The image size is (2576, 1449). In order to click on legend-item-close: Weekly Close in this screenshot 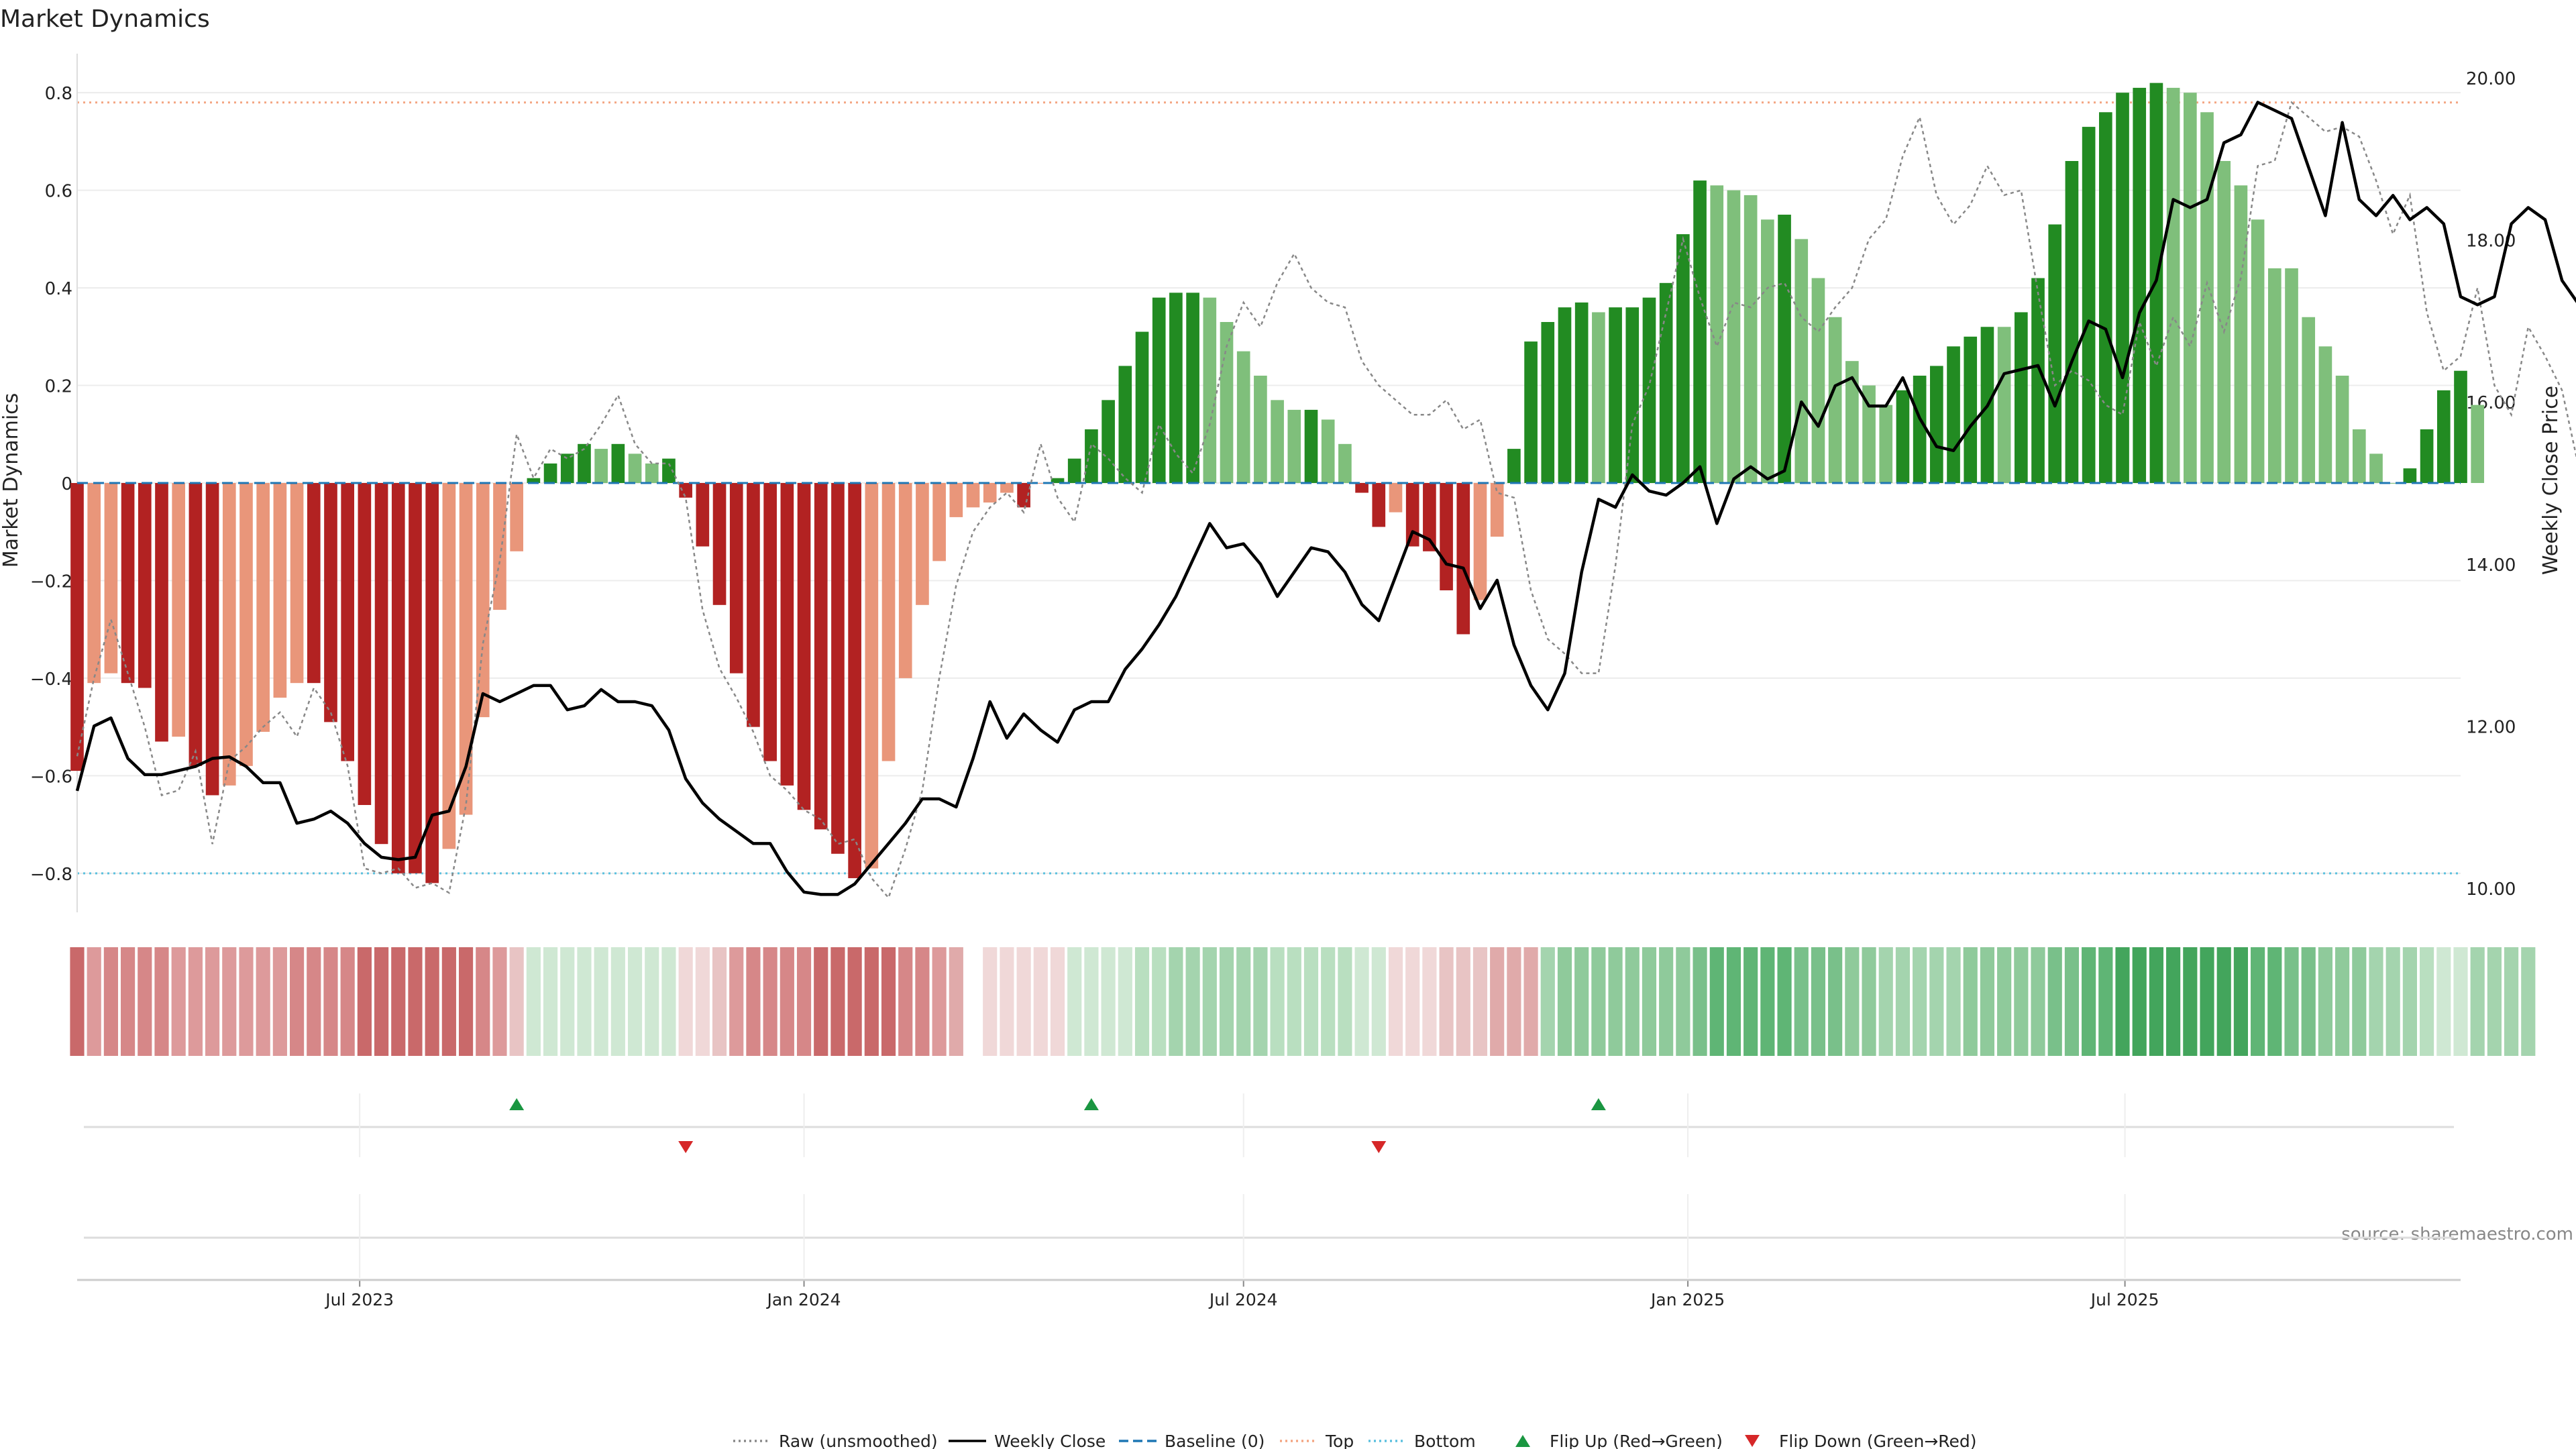, I will do `click(1027, 1440)`.